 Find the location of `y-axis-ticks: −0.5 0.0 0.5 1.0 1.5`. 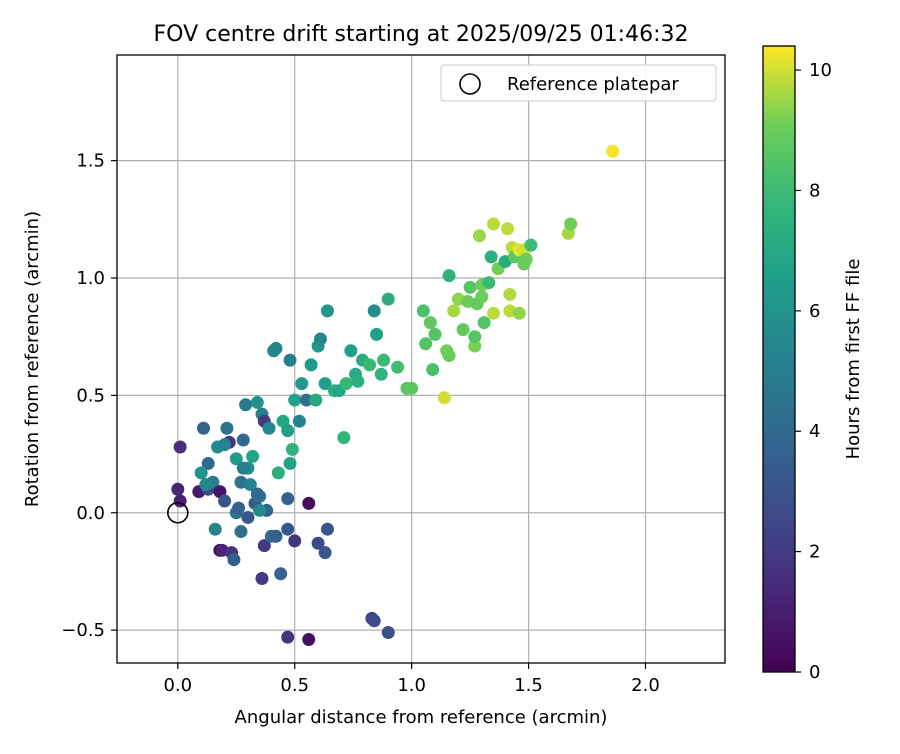

y-axis-ticks: −0.5 0.0 0.5 1.0 1.5 is located at coordinates (89, 396).